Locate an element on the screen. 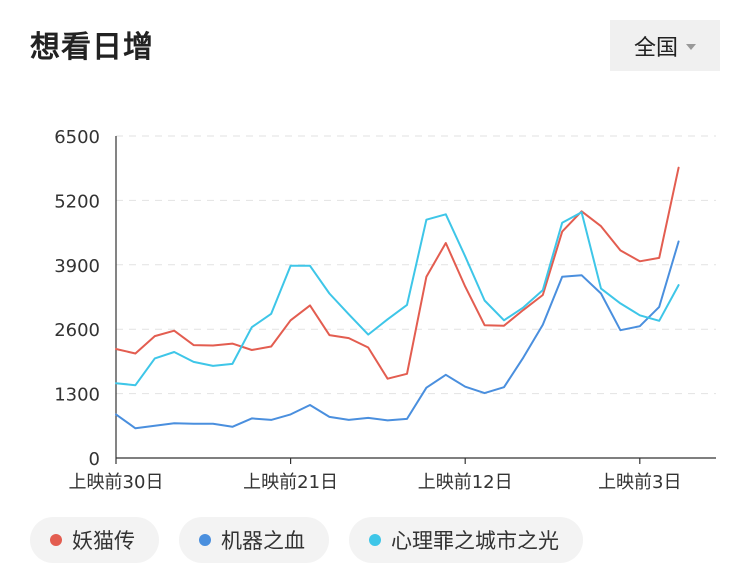  y-tick-label: 6500 is located at coordinates (77, 137).